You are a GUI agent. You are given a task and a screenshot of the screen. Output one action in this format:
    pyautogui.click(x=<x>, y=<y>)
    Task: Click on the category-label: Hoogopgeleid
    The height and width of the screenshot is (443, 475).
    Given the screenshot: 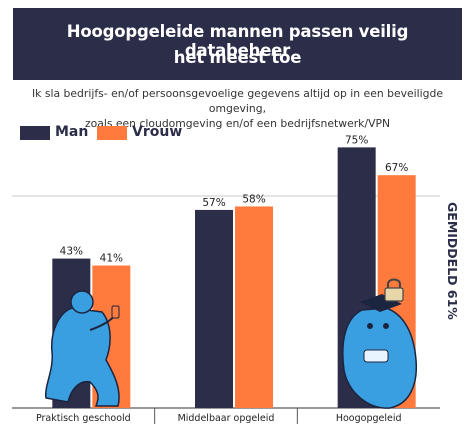 What is the action you would take?
    pyautogui.click(x=369, y=418)
    